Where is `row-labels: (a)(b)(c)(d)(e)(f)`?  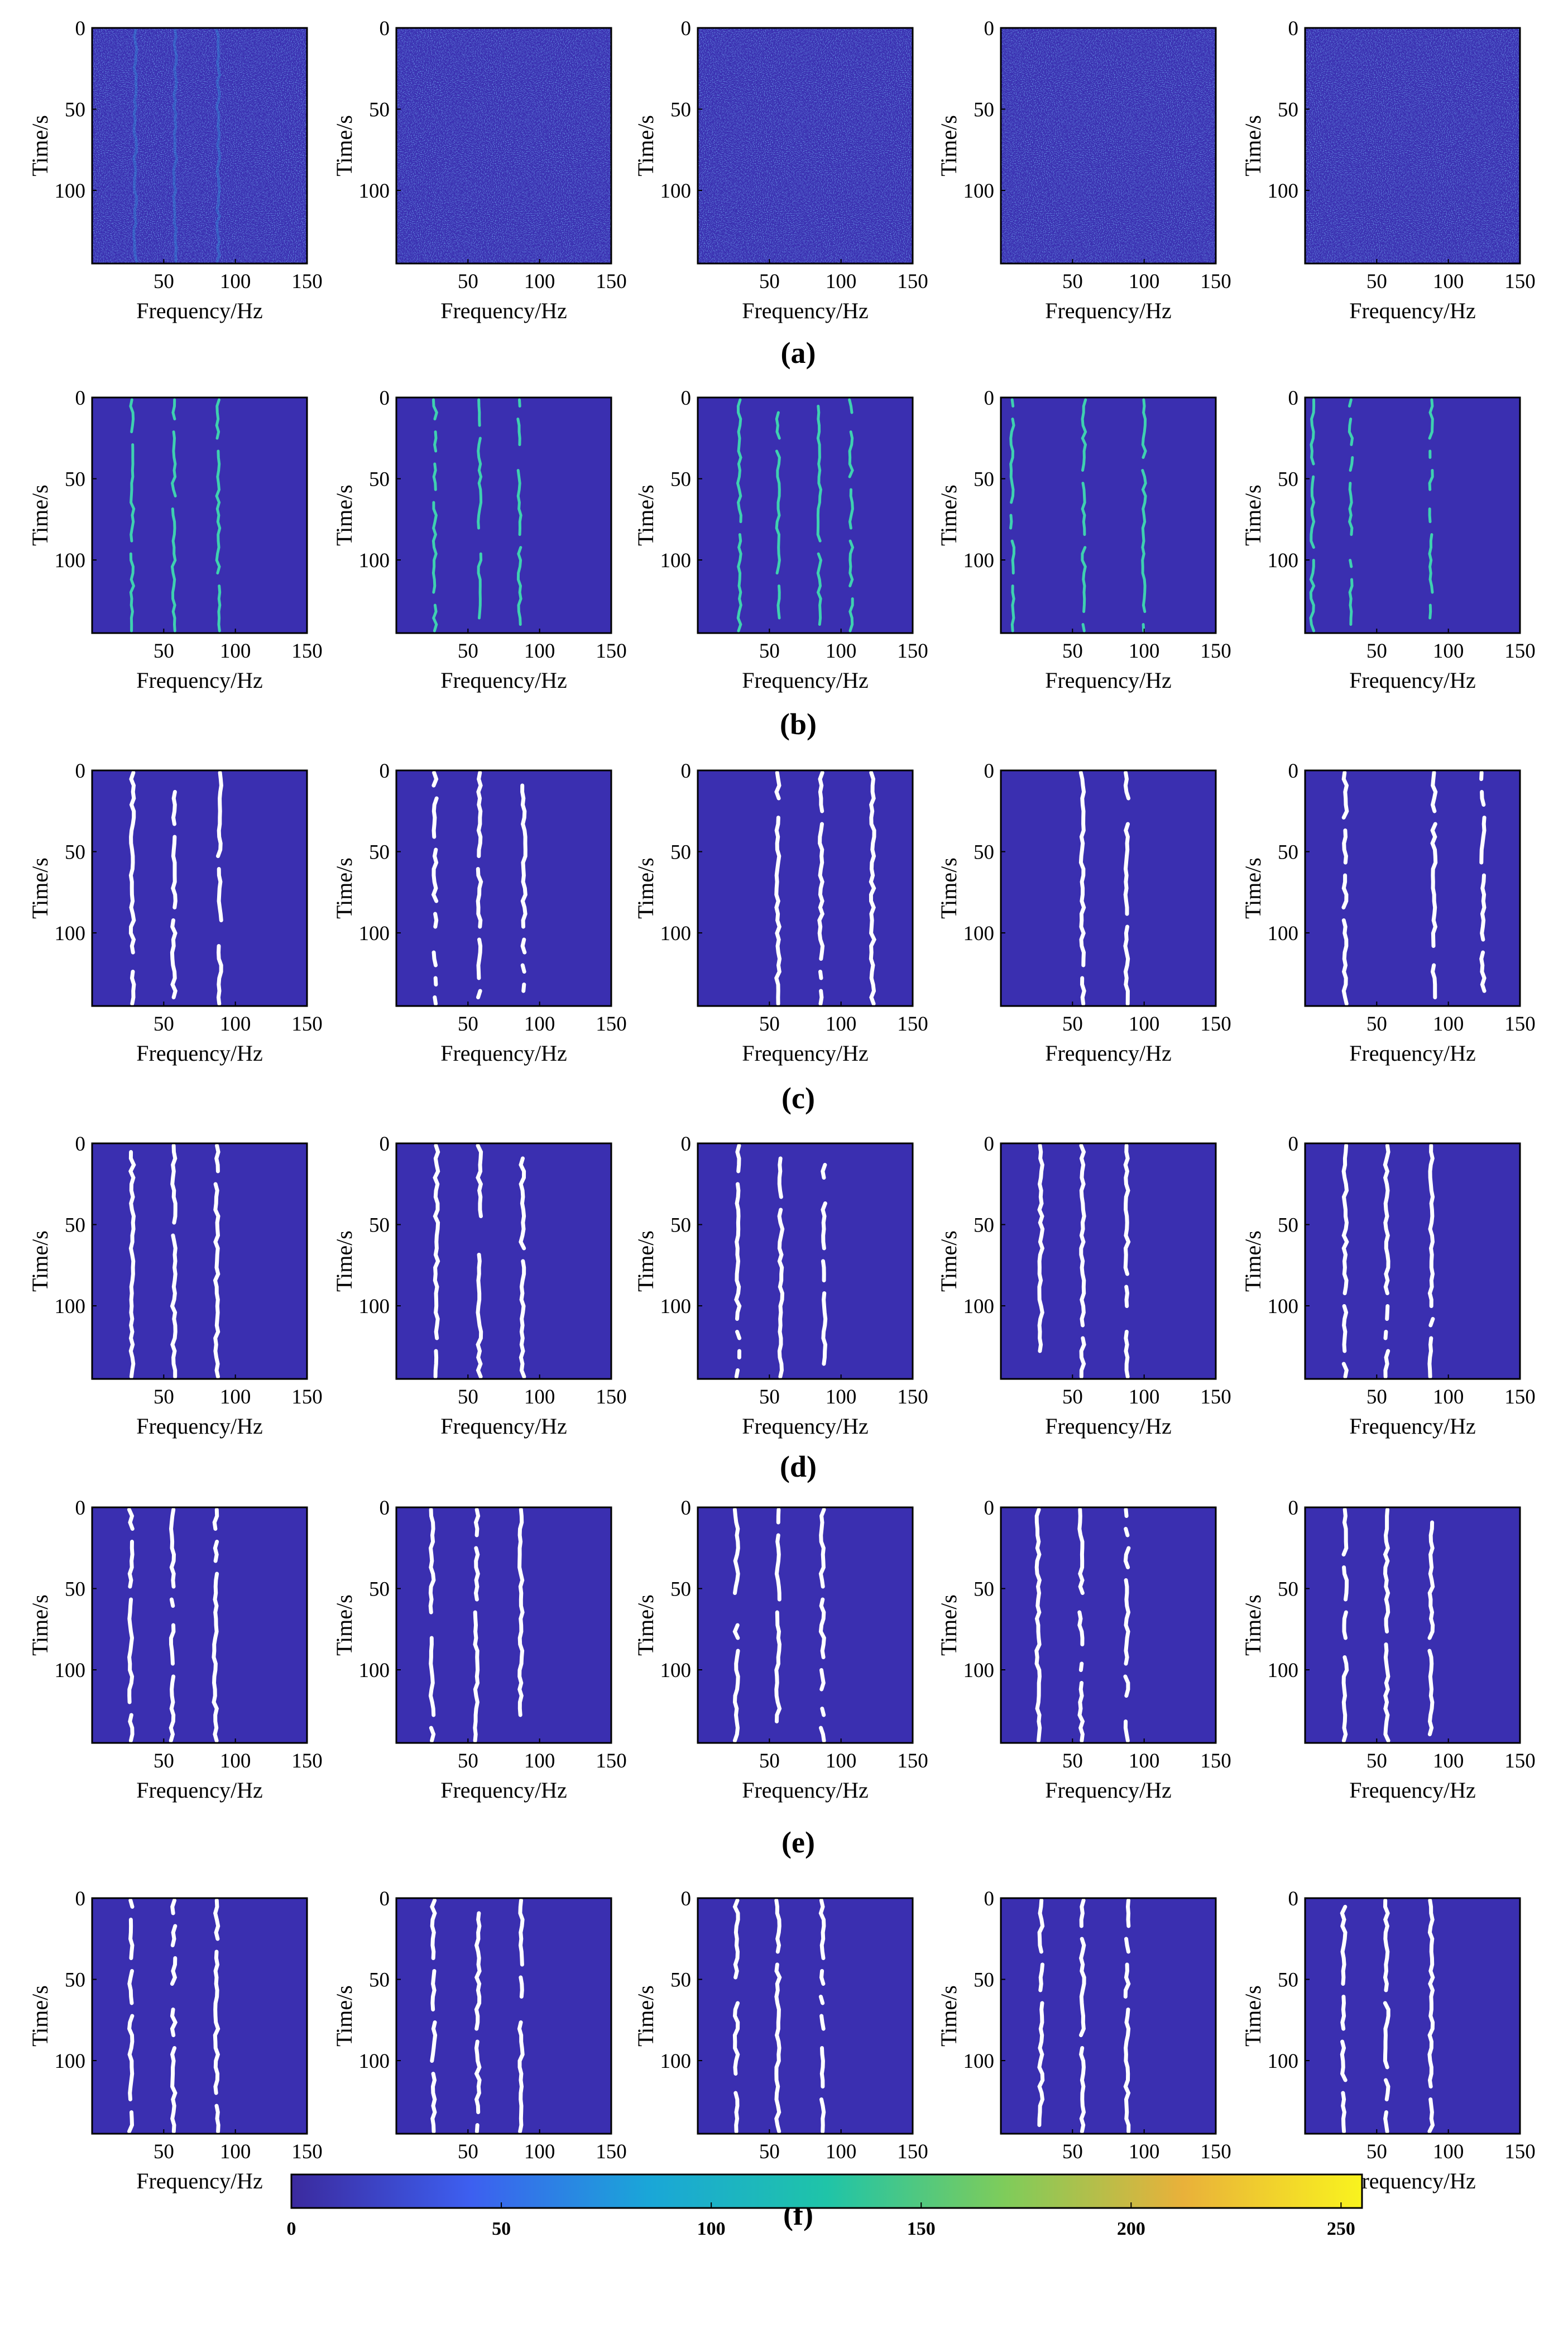
row-labels: (a)(b)(c)(d)(e)(f) is located at coordinates (798, 1284).